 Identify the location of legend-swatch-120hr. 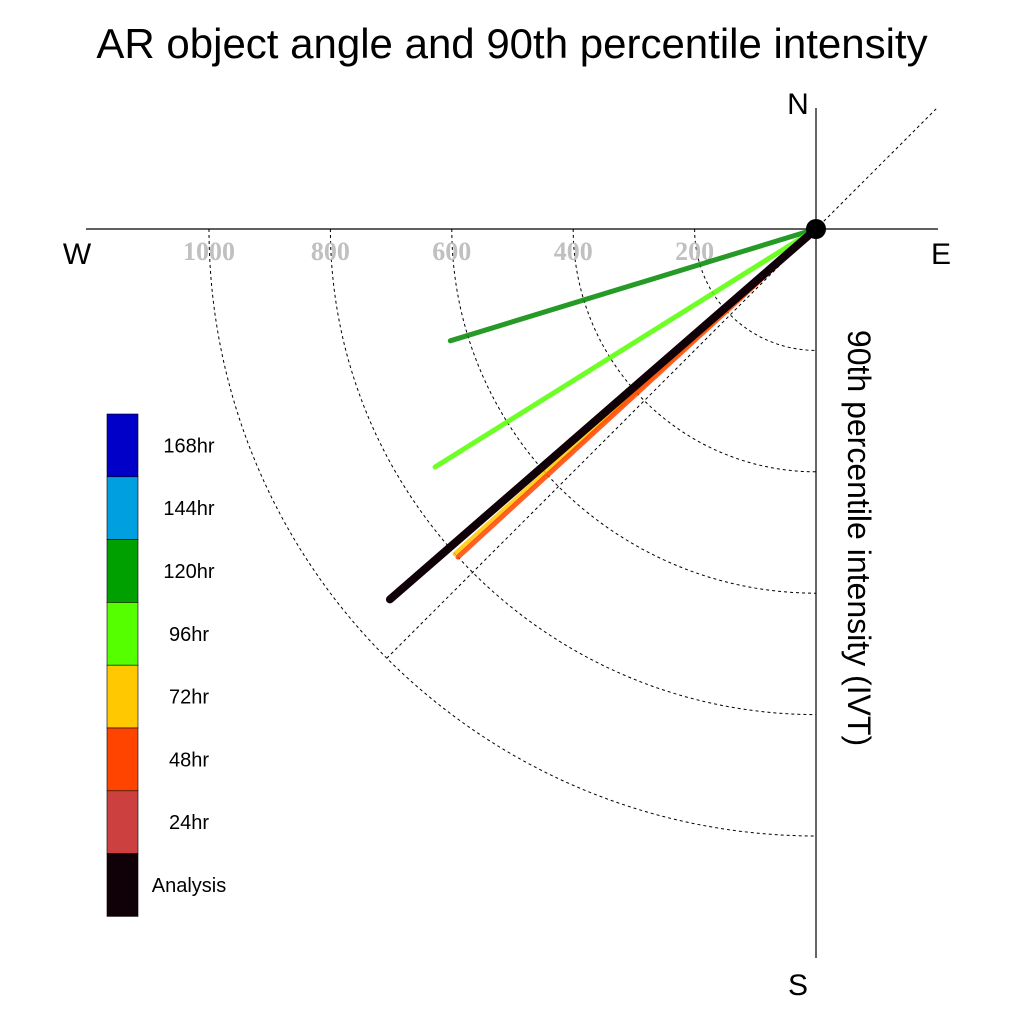
(122, 571).